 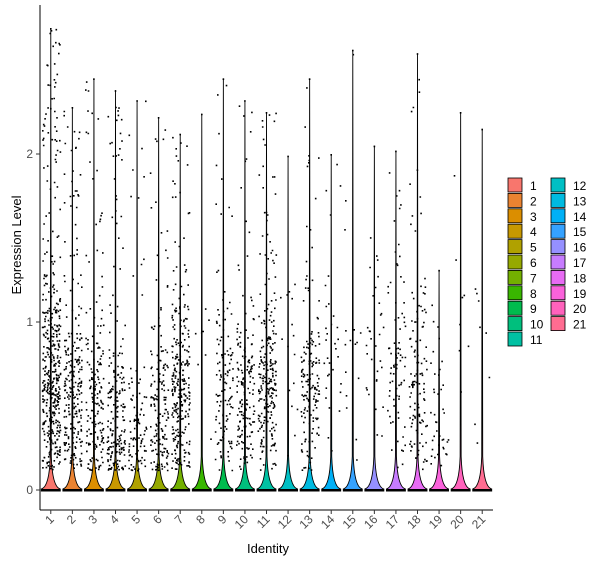 What do you see at coordinates (16, 244) in the screenshot?
I see `y-axis-title: Expression Level` at bounding box center [16, 244].